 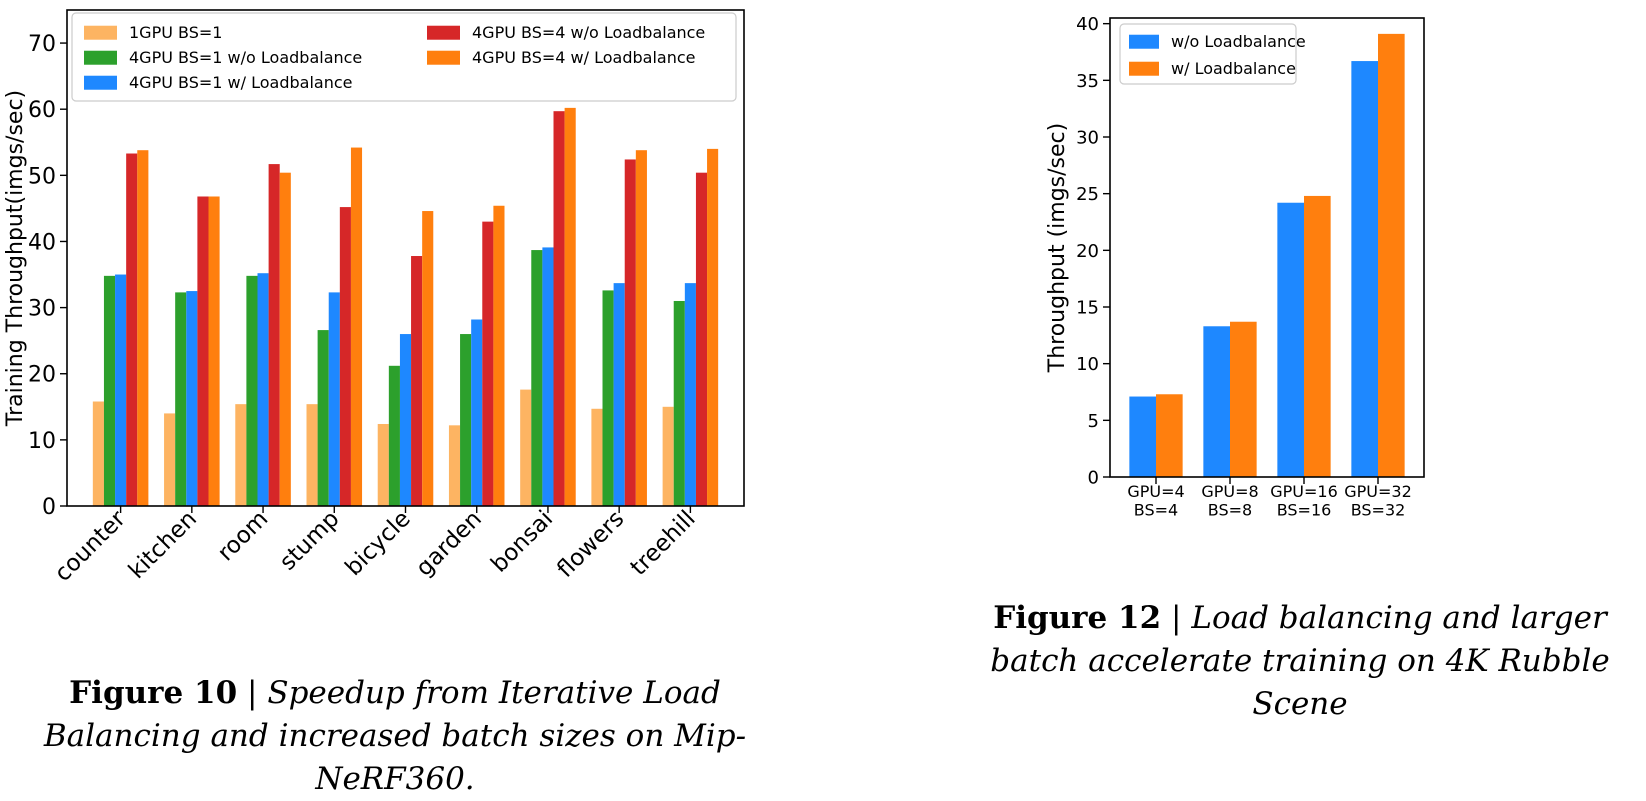 I want to click on figure-10-label: Figure 10, so click(x=153, y=693).